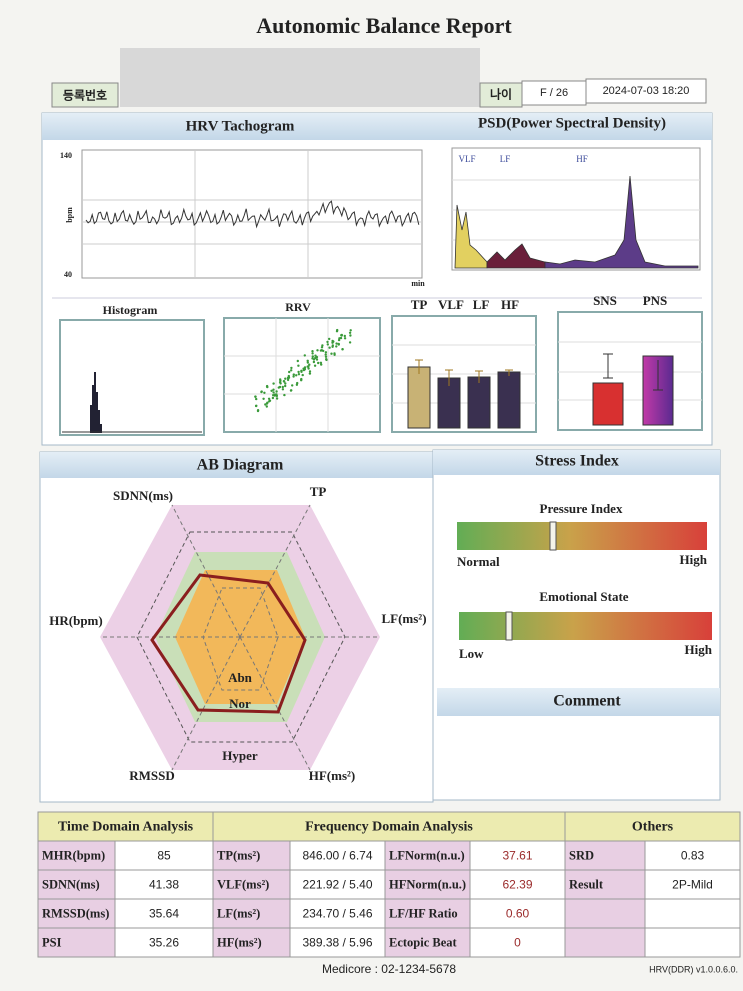 This screenshot has height=991, width=743. I want to click on row-label: SDNN(ms), so click(71, 884).